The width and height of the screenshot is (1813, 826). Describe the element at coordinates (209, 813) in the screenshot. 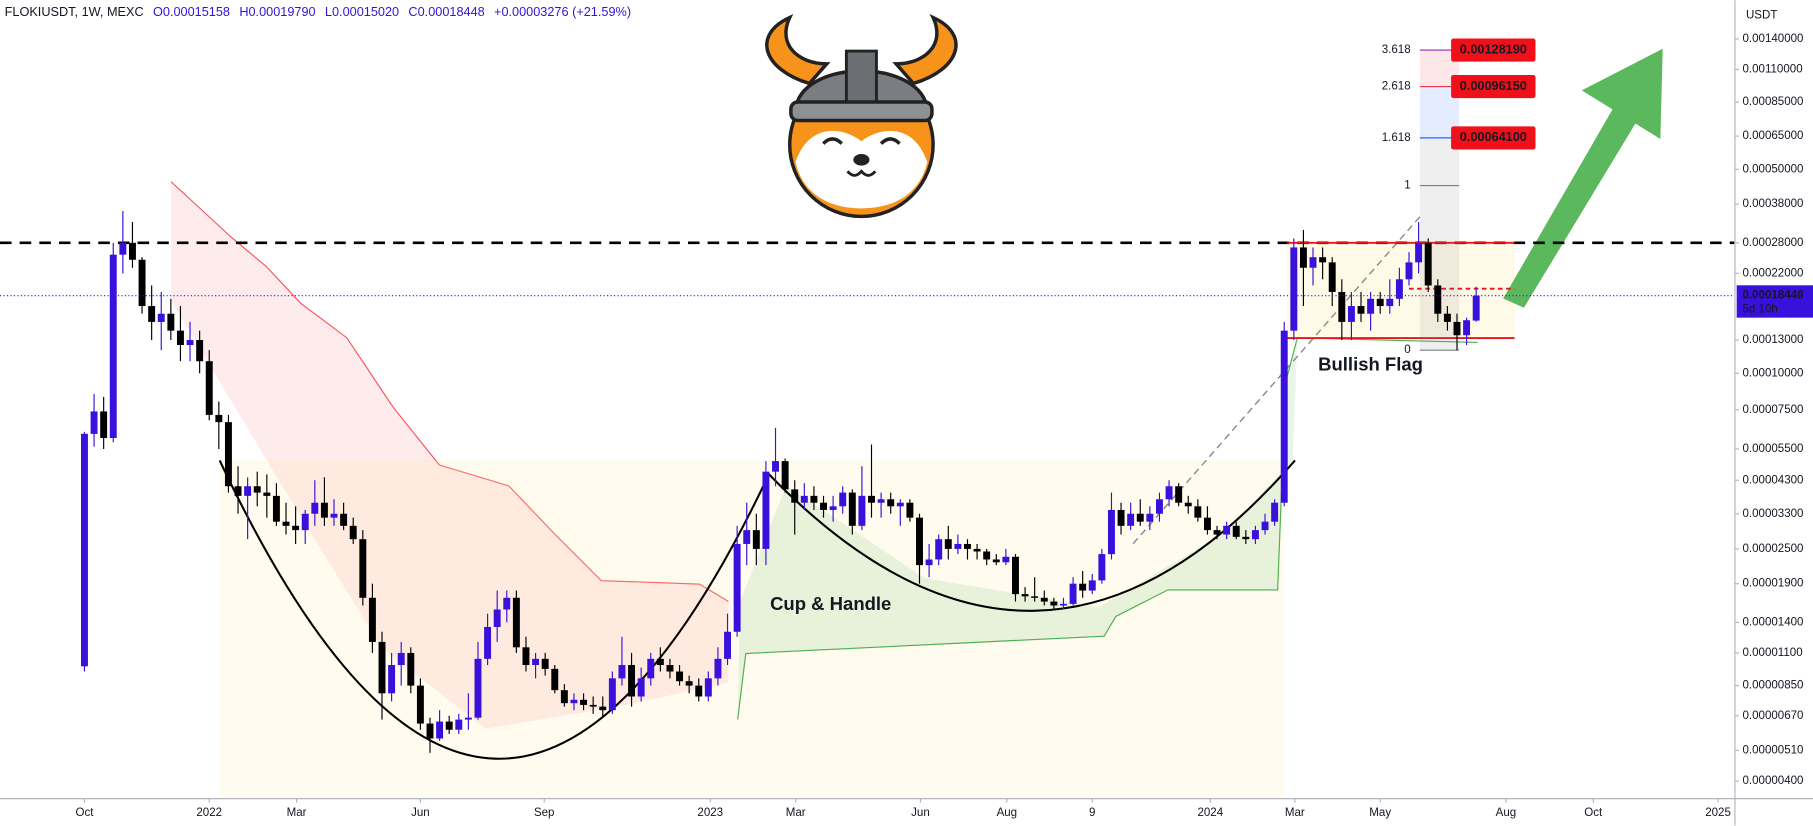

I see `x-tick-label: 2022` at that location.